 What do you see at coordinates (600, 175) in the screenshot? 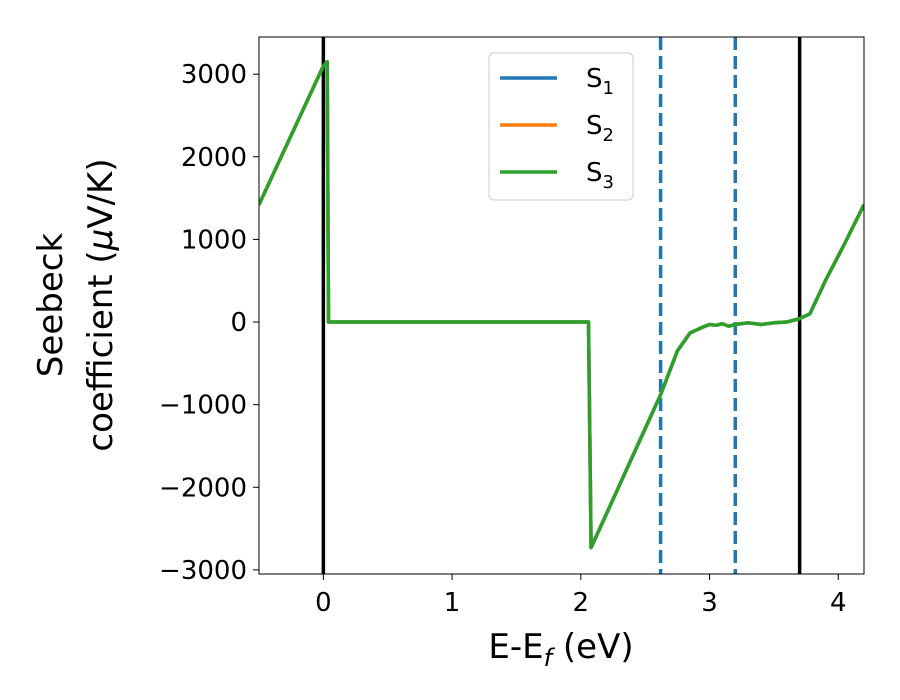
I see `legend-label-s3: S3` at bounding box center [600, 175].